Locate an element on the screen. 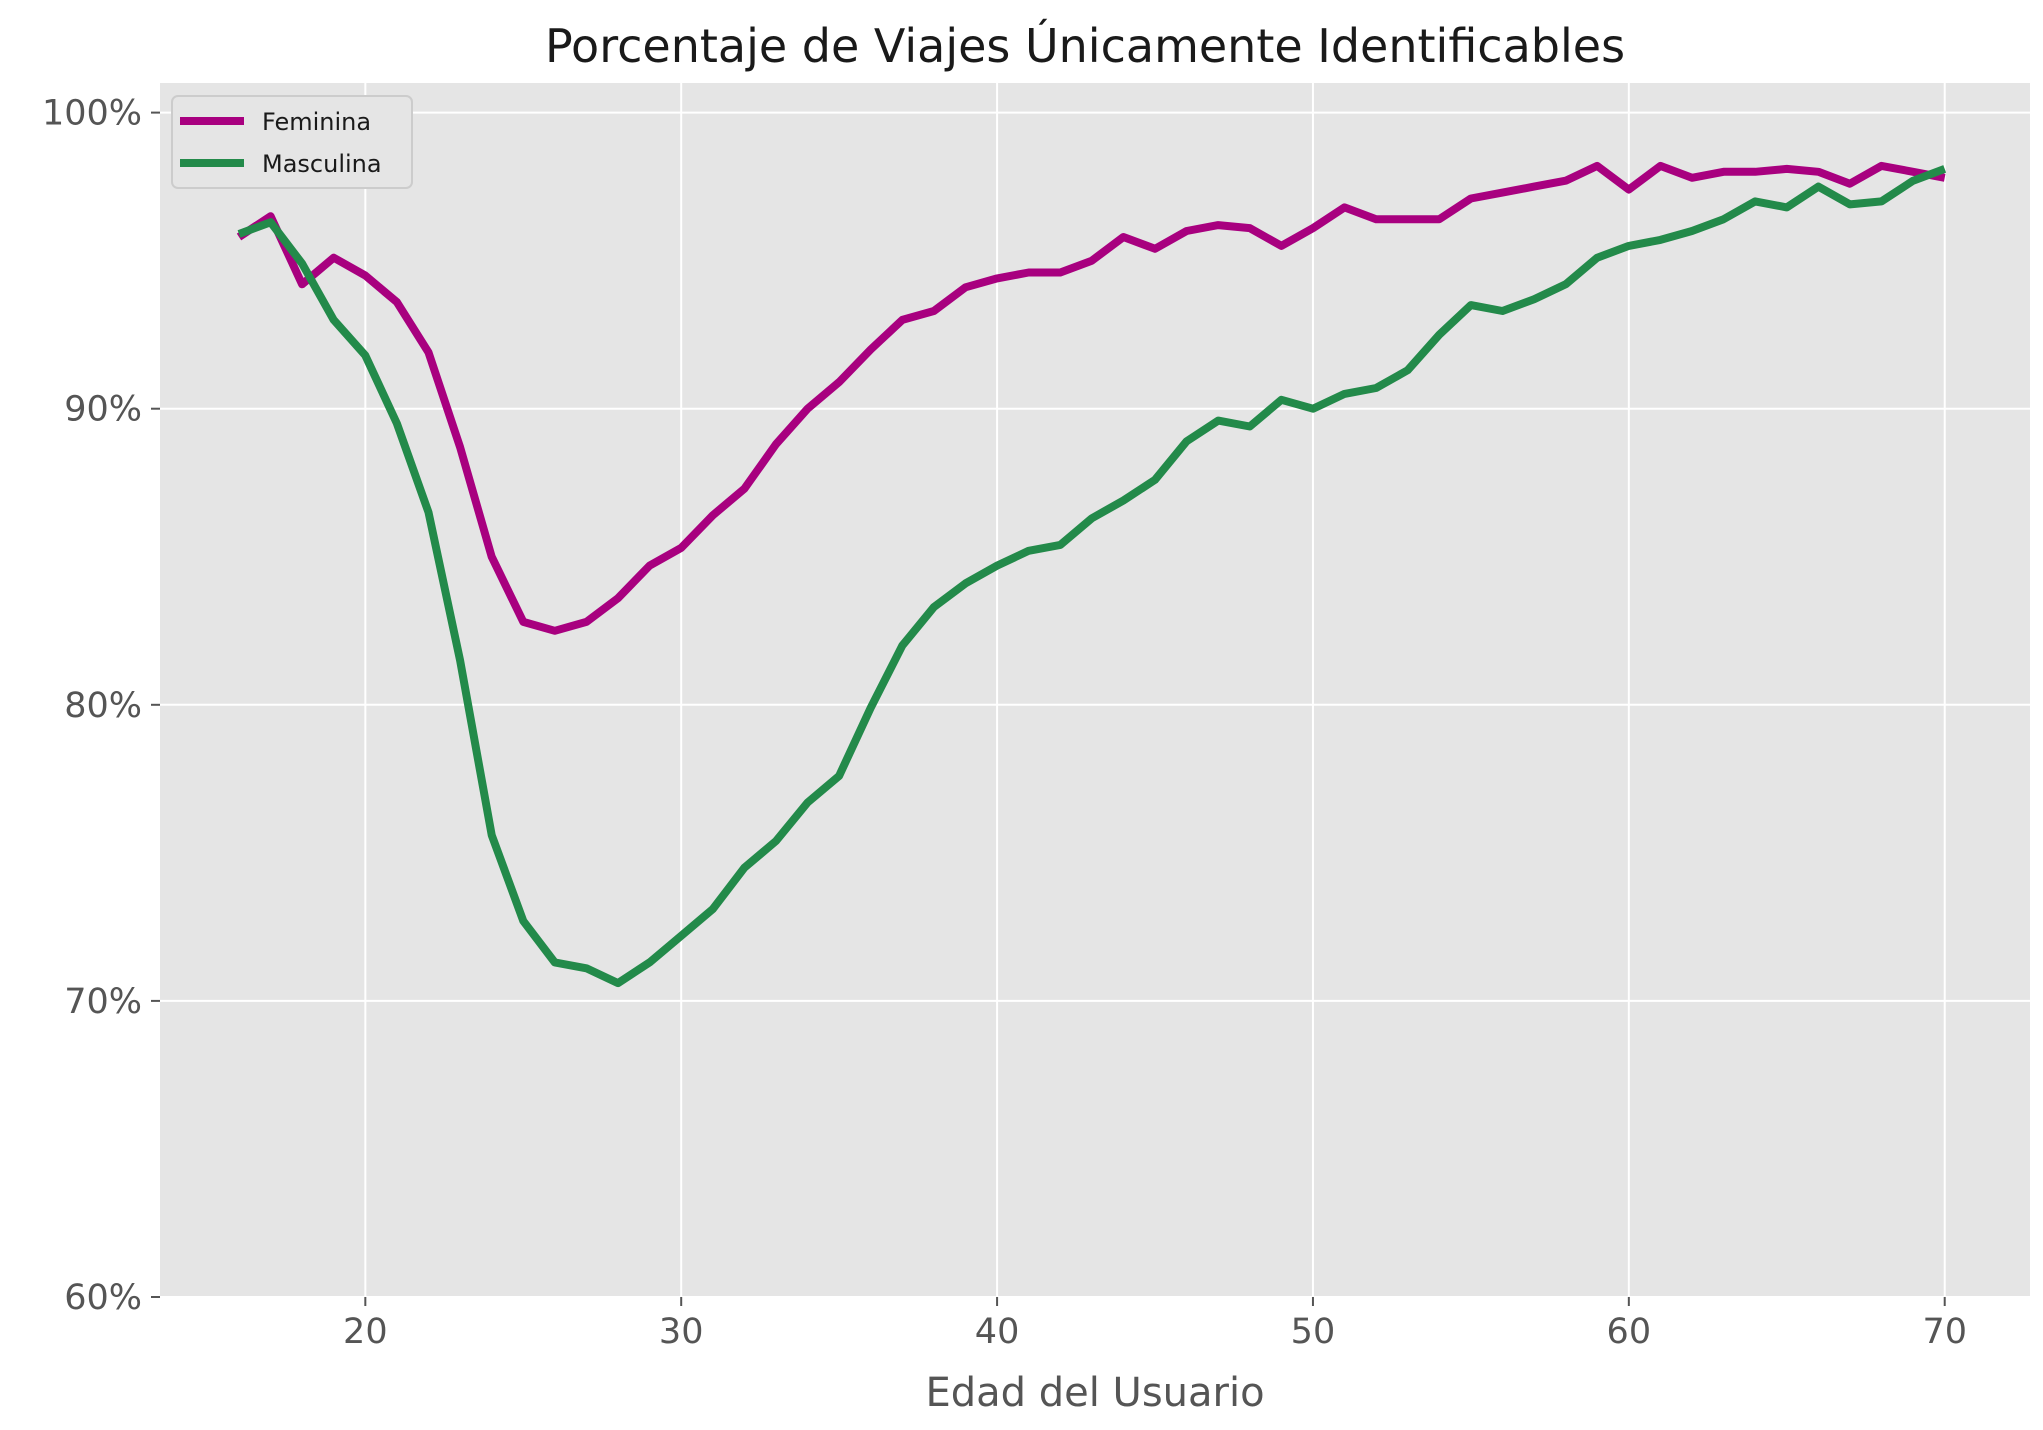 The height and width of the screenshot is (1430, 2043). x-tick-label: 60 is located at coordinates (1629, 1332).